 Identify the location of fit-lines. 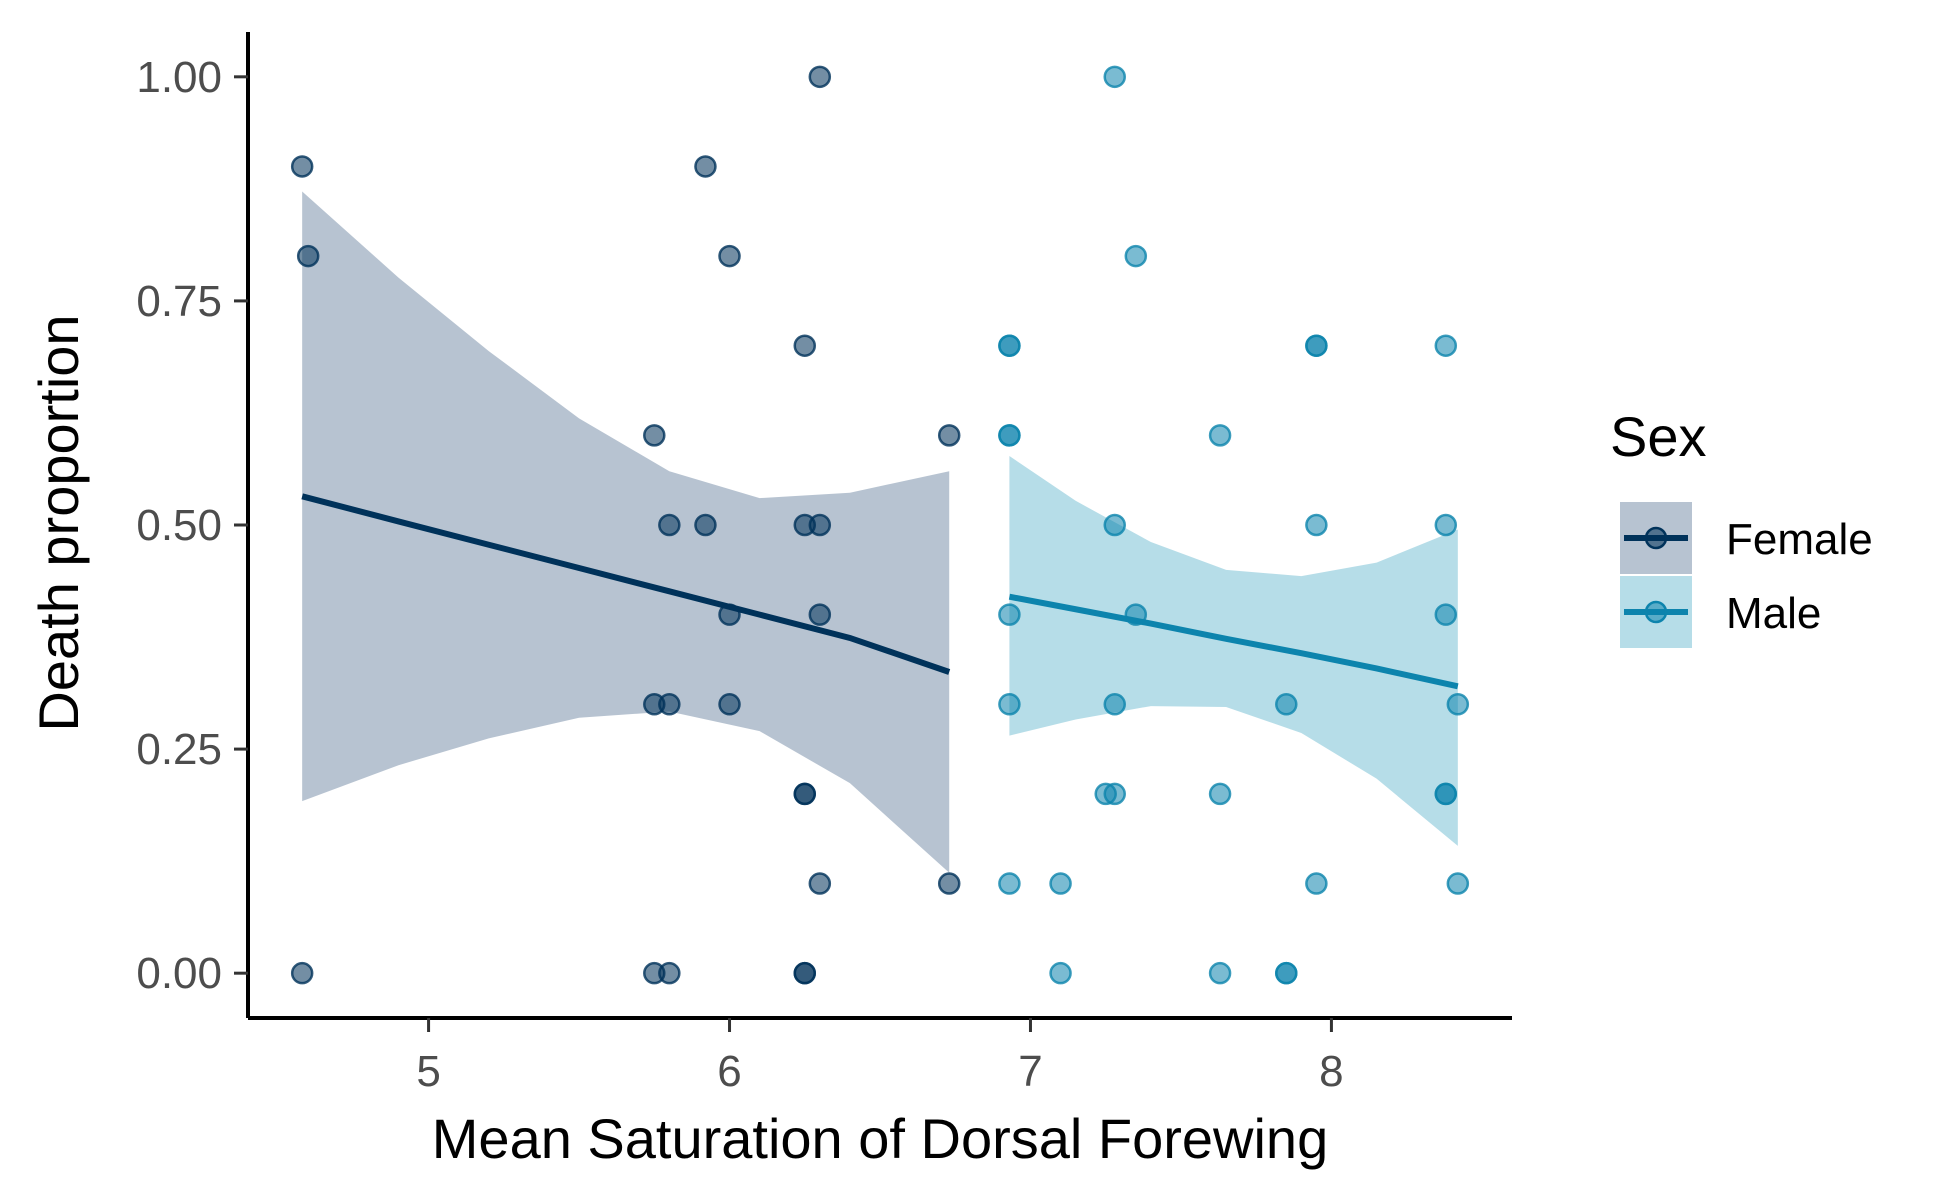
(880, 591).